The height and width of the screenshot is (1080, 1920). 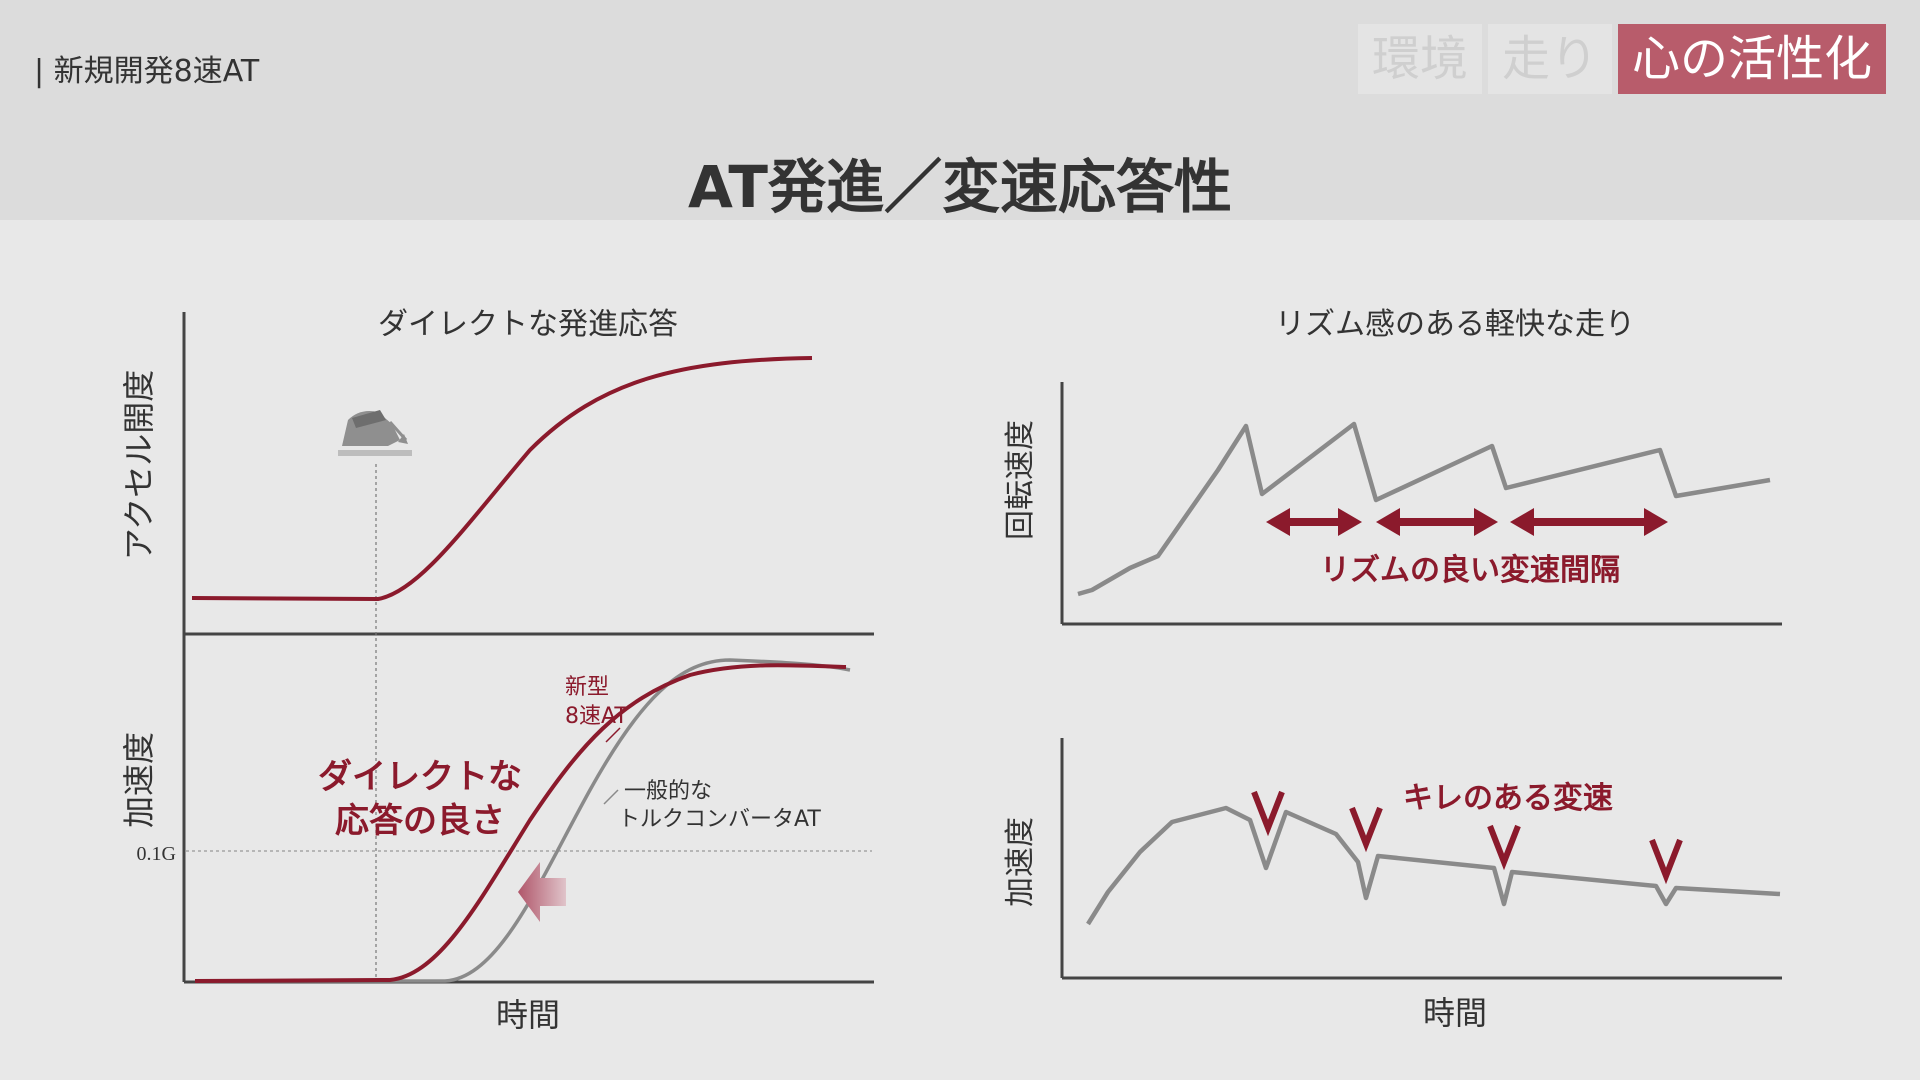 I want to click on right-ylabel-acceleration: 加速度, so click(x=1020, y=862).